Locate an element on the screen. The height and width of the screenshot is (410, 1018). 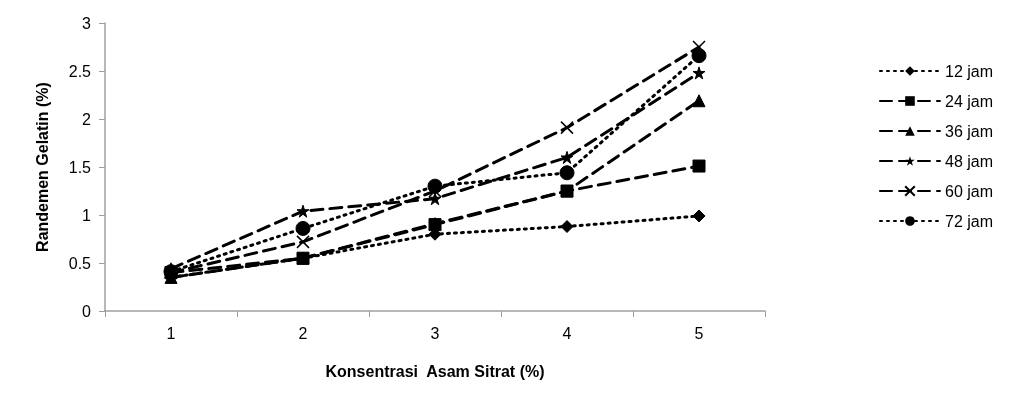
x-tick-label: 2 is located at coordinates (303, 333).